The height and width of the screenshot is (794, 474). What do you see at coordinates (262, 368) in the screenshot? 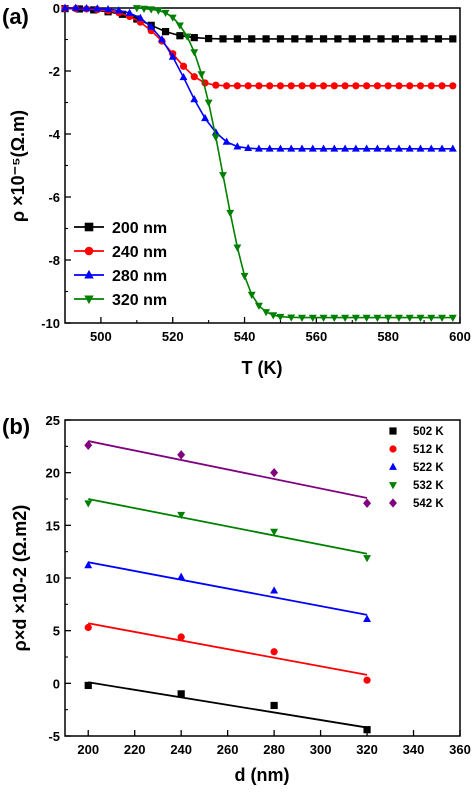
I see `panel-a-x-axis-title: T (K)` at bounding box center [262, 368].